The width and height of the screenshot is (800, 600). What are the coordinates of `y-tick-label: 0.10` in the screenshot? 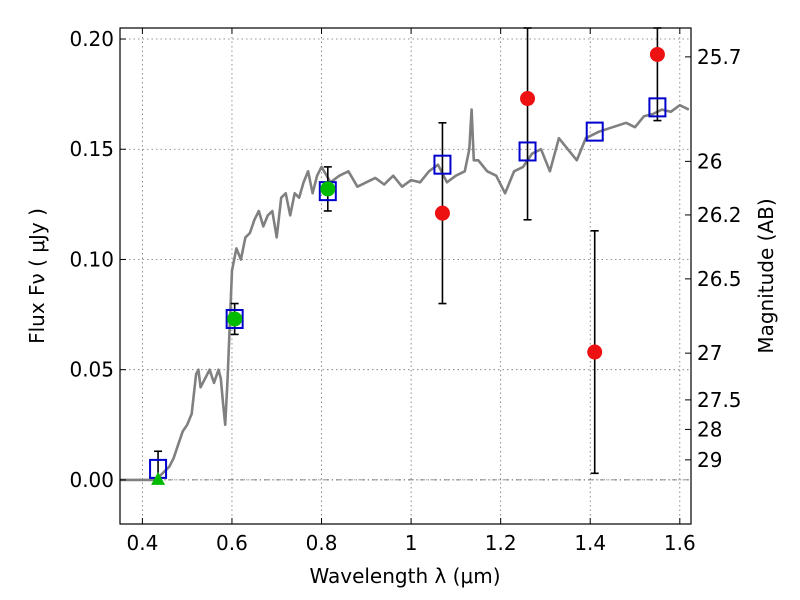 It's located at (91, 259).